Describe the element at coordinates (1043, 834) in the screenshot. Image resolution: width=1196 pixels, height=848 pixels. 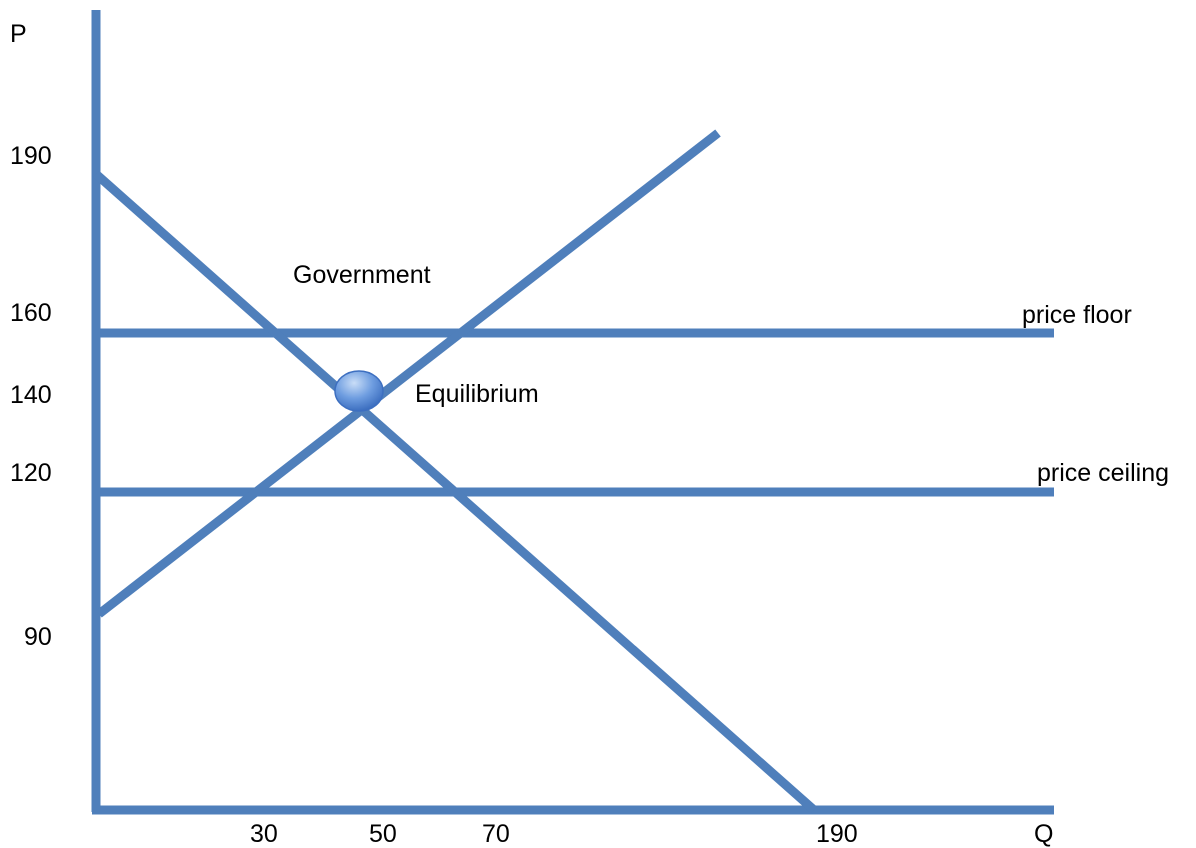
I see `x-axis-label: Q` at that location.